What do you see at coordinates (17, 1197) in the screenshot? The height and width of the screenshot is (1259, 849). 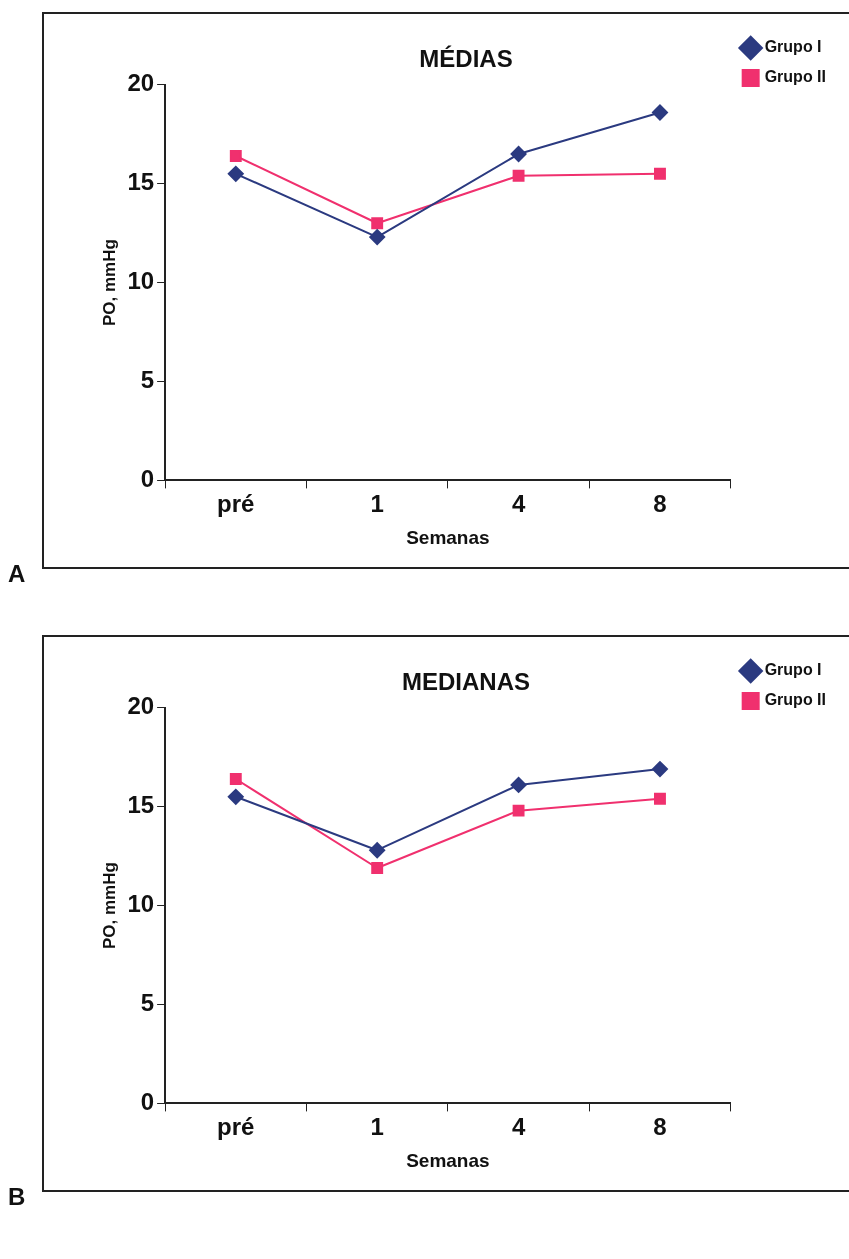 I see `text: B` at bounding box center [17, 1197].